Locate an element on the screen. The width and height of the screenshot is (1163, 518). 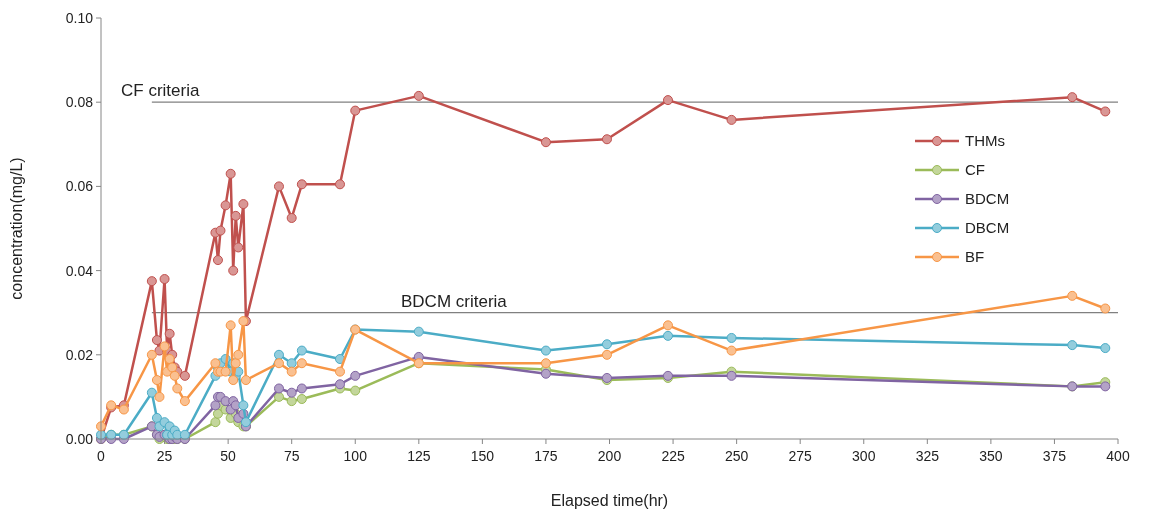
x-tick-label: 50 is located at coordinates (228, 456).